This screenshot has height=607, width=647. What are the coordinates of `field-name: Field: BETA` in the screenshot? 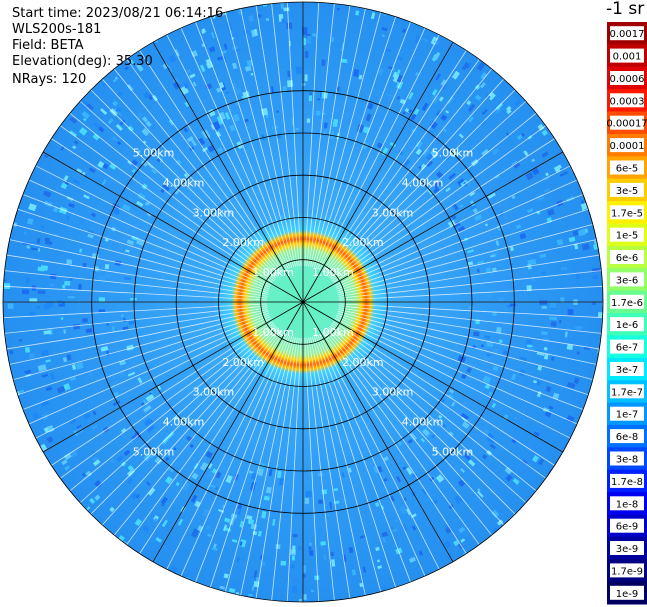 It's located at (48, 45).